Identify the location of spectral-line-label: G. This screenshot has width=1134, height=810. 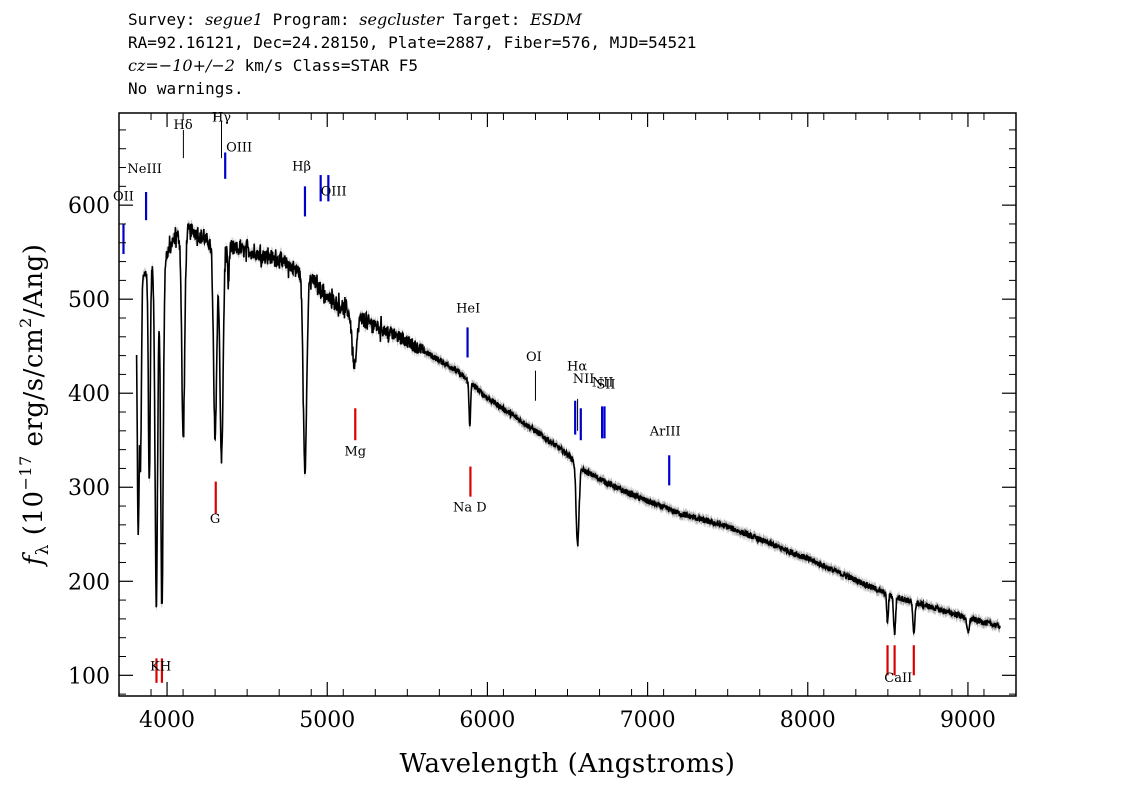
(215, 519).